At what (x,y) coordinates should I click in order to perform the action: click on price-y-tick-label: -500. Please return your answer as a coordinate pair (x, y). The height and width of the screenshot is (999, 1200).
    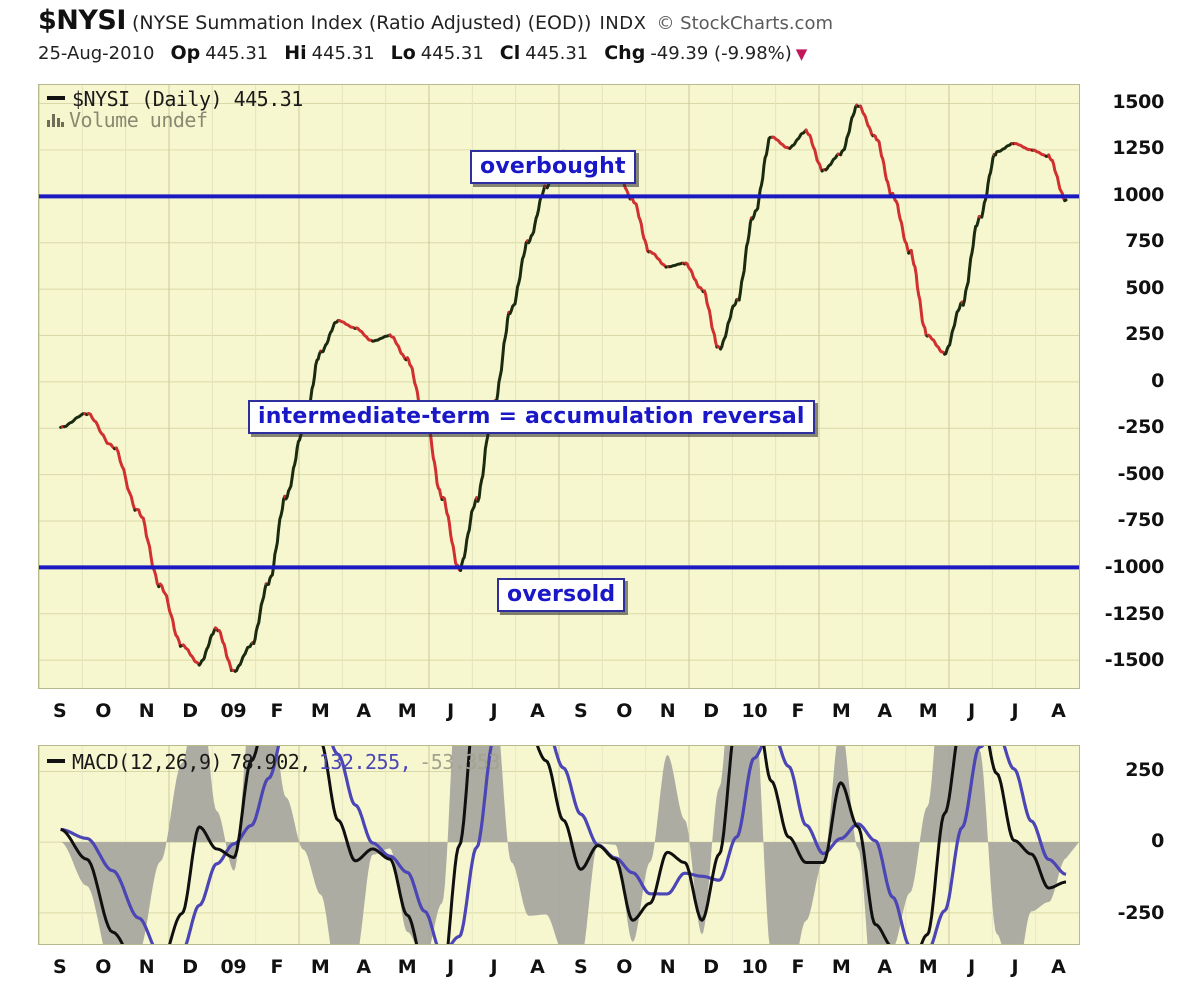
    Looking at the image, I should click on (1141, 473).